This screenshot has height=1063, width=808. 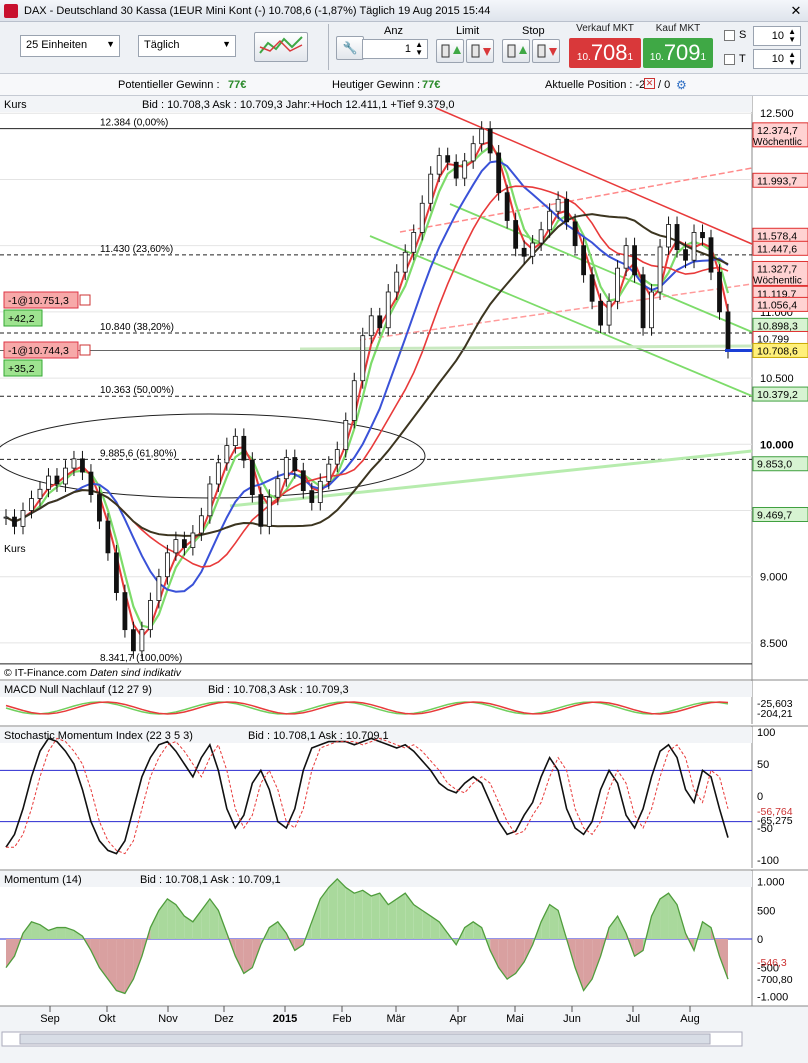 I want to click on momentum-y-tick-label: 1.000, so click(x=771, y=883).